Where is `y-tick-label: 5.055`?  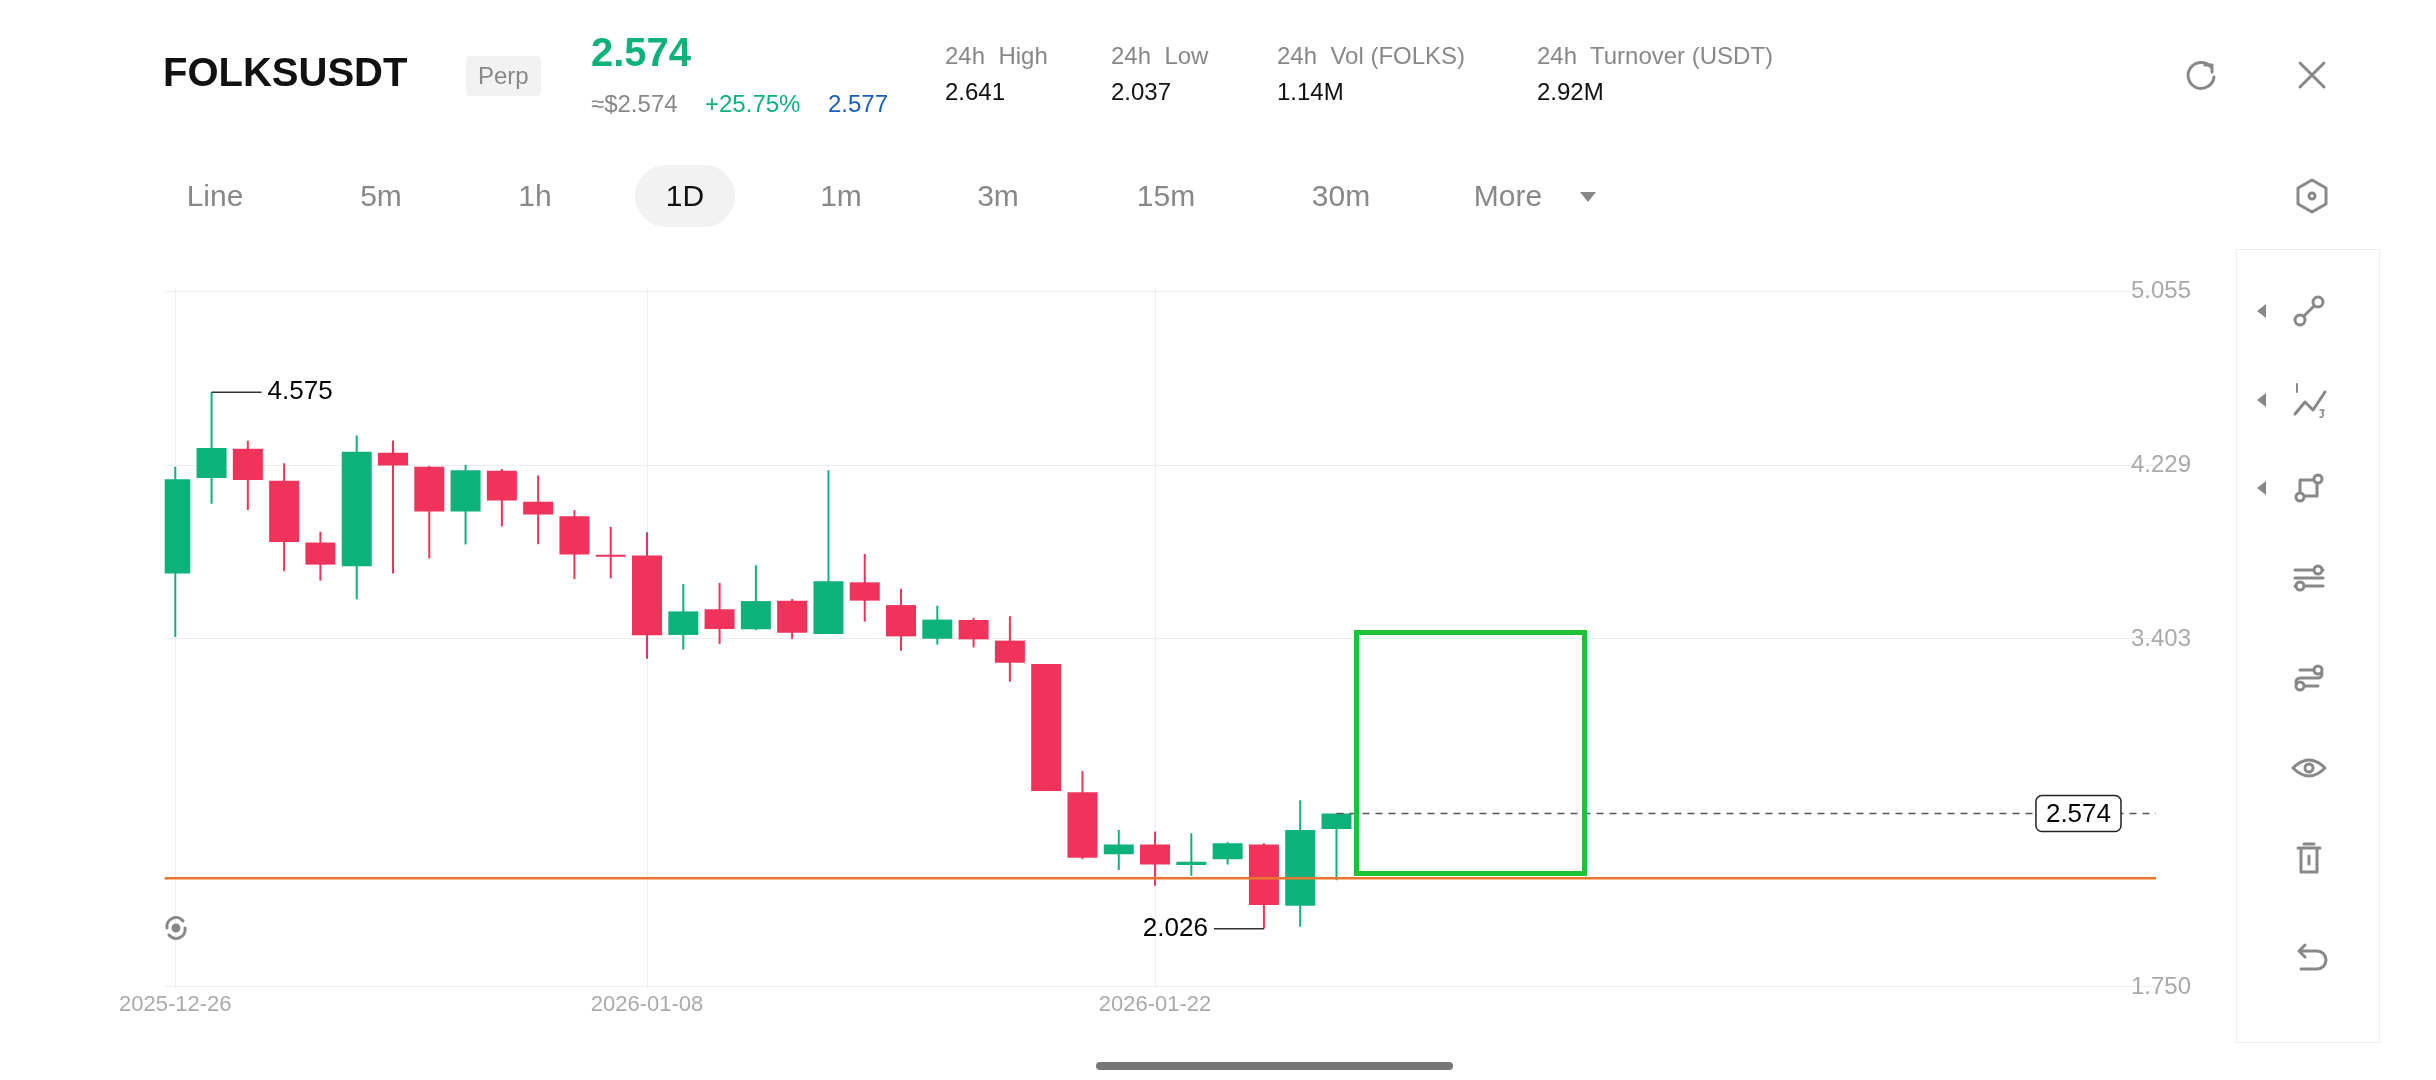 y-tick-label: 5.055 is located at coordinates (2160, 289).